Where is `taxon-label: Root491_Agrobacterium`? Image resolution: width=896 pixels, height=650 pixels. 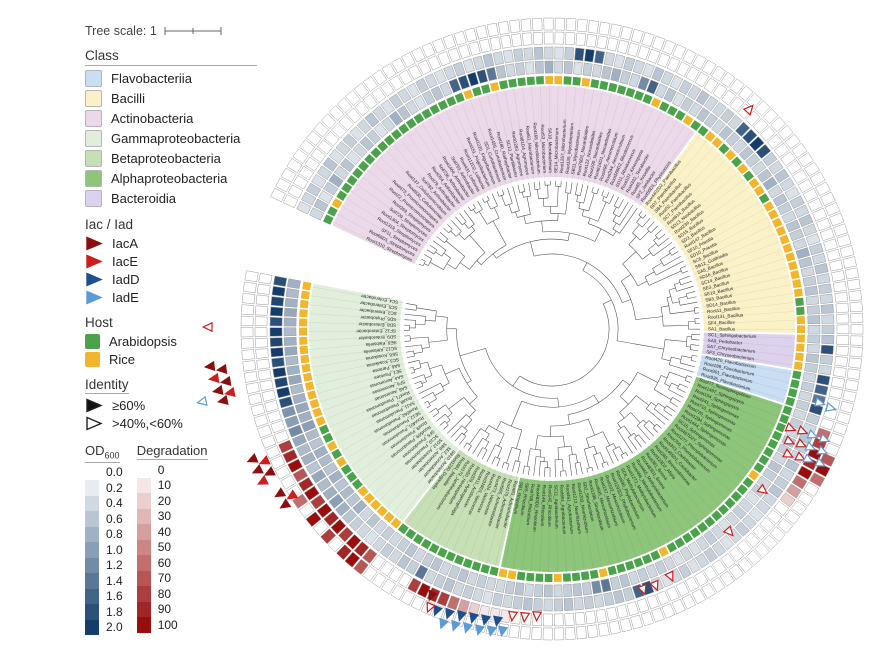 taxon-label: Root491_Agrobacterium is located at coordinates (570, 509).